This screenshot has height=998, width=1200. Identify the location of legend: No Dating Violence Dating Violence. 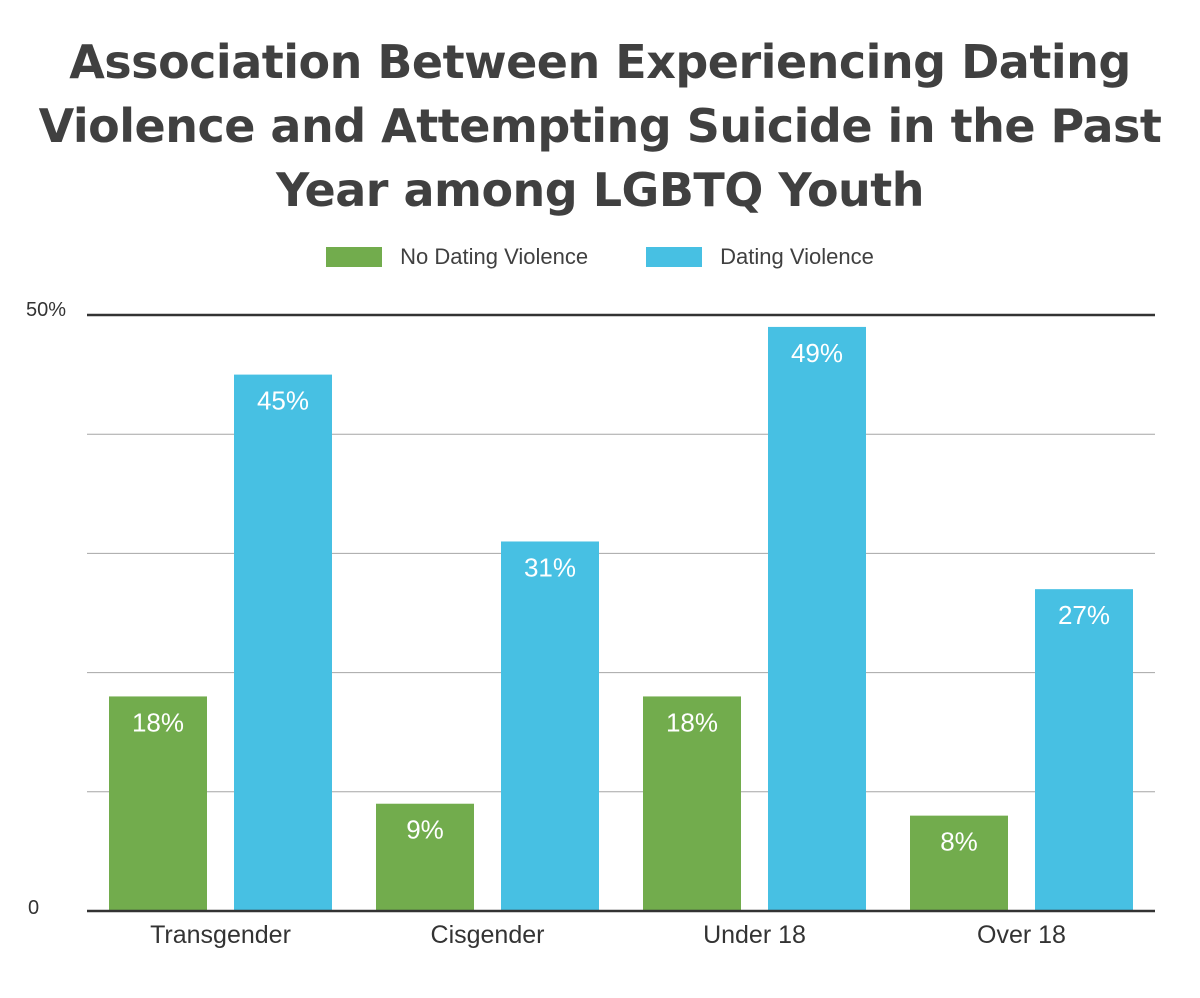
(600, 257).